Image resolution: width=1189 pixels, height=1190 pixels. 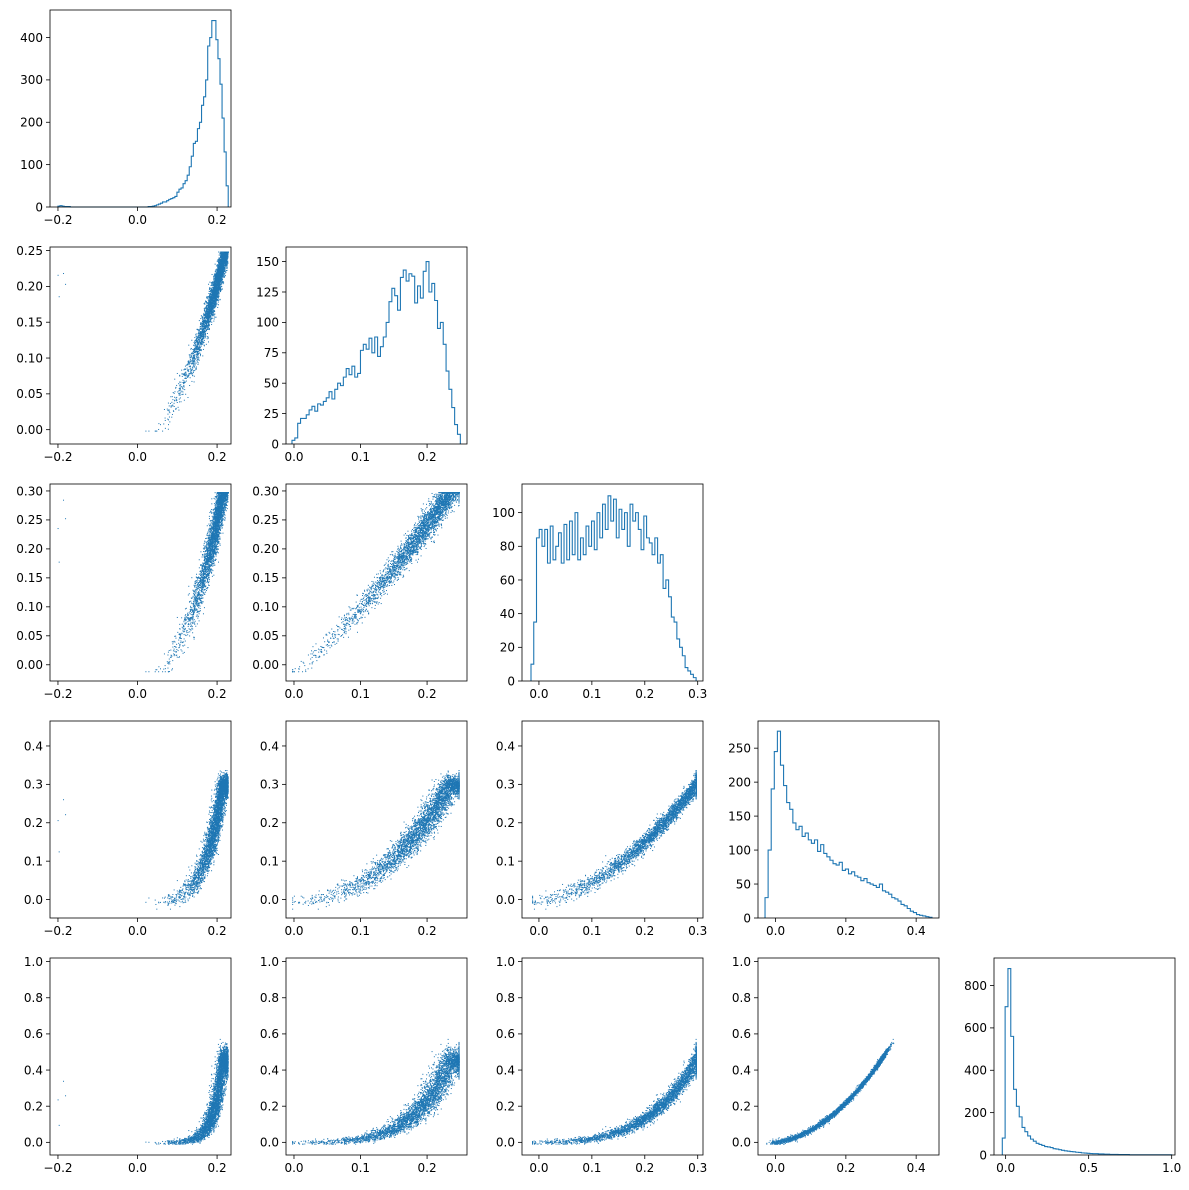 I want to click on x-tick-label: 0.2, so click(x=845, y=931).